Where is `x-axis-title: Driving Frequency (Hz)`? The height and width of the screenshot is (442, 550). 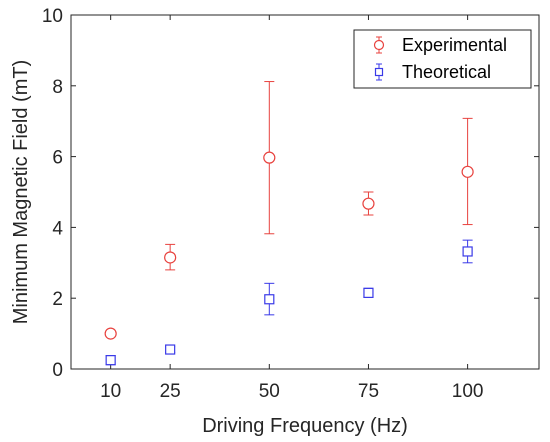 x-axis-title: Driving Frequency (Hz) is located at coordinates (305, 426).